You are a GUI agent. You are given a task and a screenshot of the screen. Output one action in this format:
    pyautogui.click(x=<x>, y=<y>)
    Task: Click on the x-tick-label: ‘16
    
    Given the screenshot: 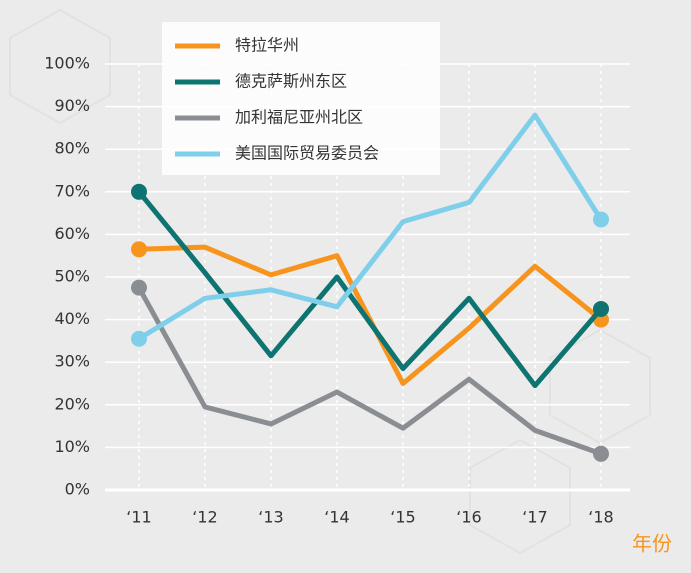 What is the action you would take?
    pyautogui.click(x=468, y=517)
    